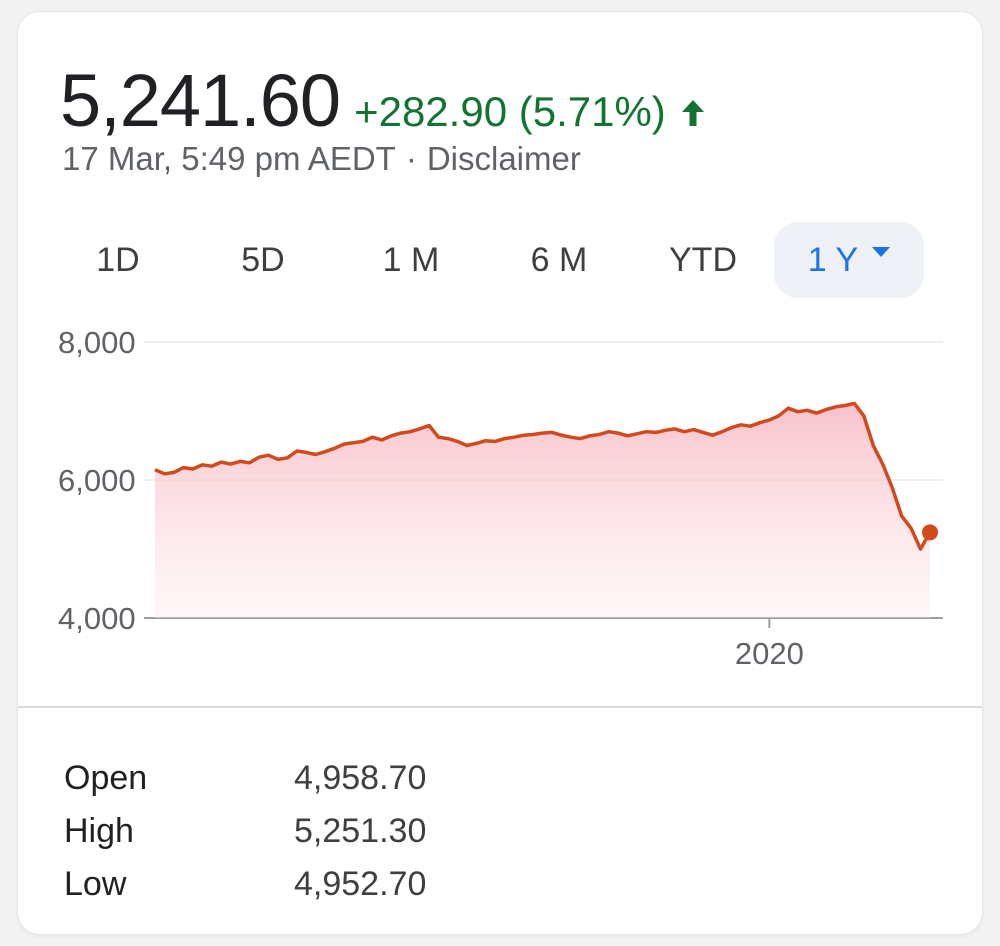  What do you see at coordinates (833, 260) in the screenshot?
I see `tab-1y-label: 1 Y` at bounding box center [833, 260].